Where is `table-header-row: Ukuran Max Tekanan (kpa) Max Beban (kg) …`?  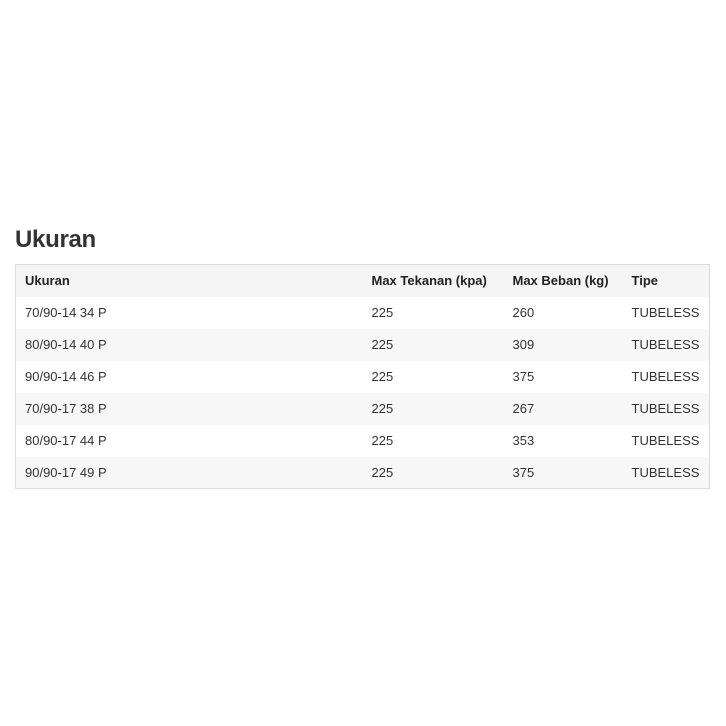 table-header-row: Ukuran Max Tekanan (kpa) Max Beban (kg) … is located at coordinates (362, 280).